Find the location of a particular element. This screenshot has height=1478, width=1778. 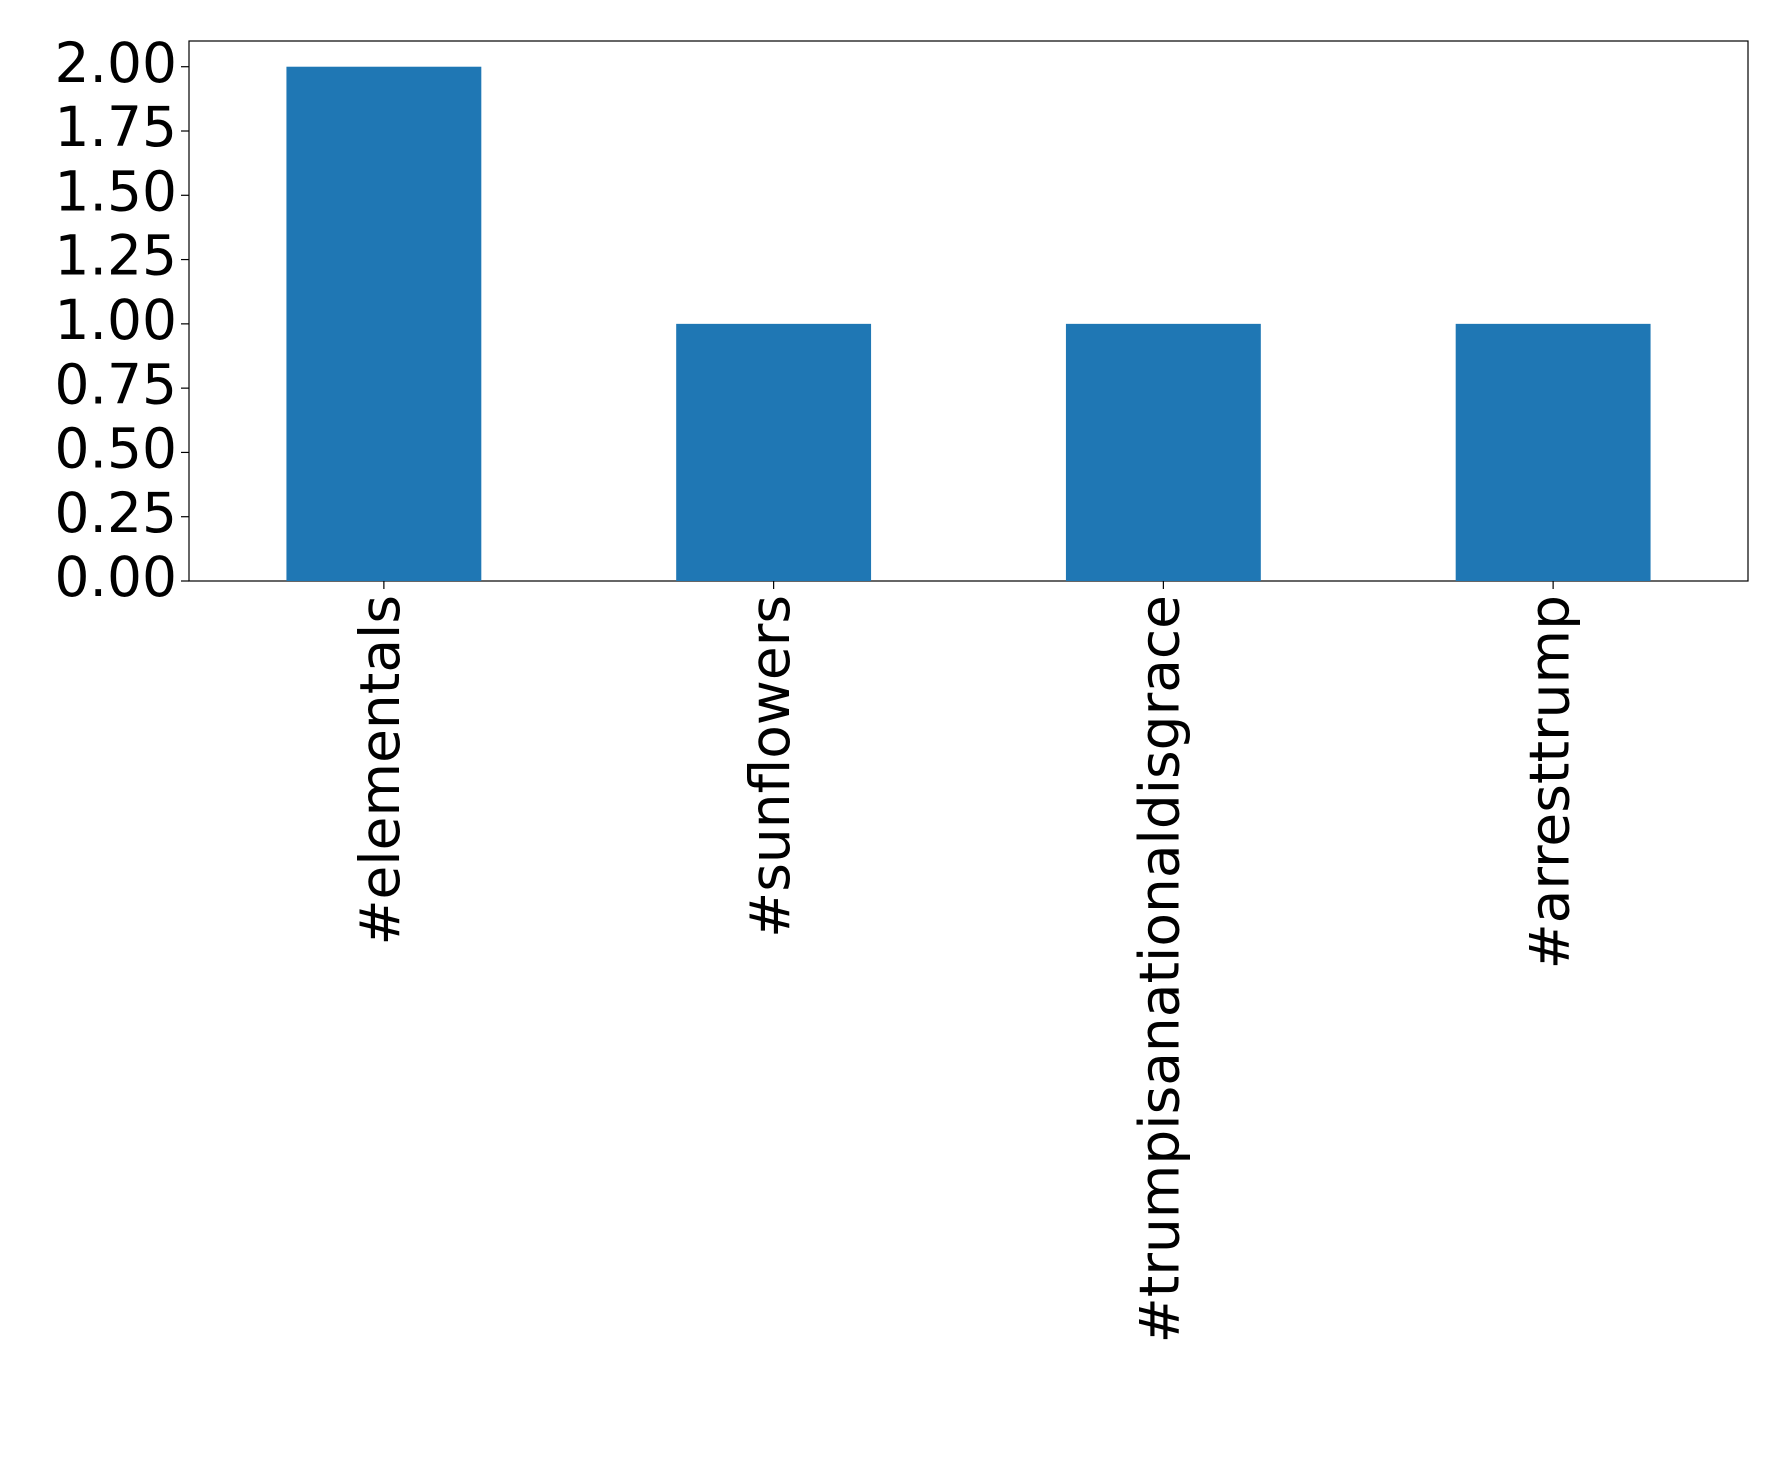

y-tick-label: 1.50 is located at coordinates (116, 191).